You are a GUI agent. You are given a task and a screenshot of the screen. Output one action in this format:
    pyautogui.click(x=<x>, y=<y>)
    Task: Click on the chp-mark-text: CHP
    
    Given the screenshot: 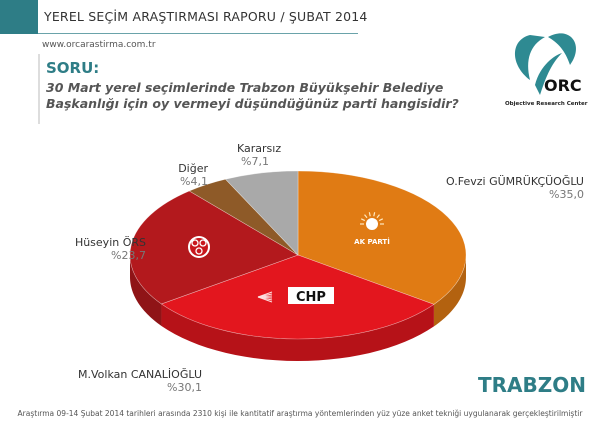 What is the action you would take?
    pyautogui.click(x=311, y=297)
    